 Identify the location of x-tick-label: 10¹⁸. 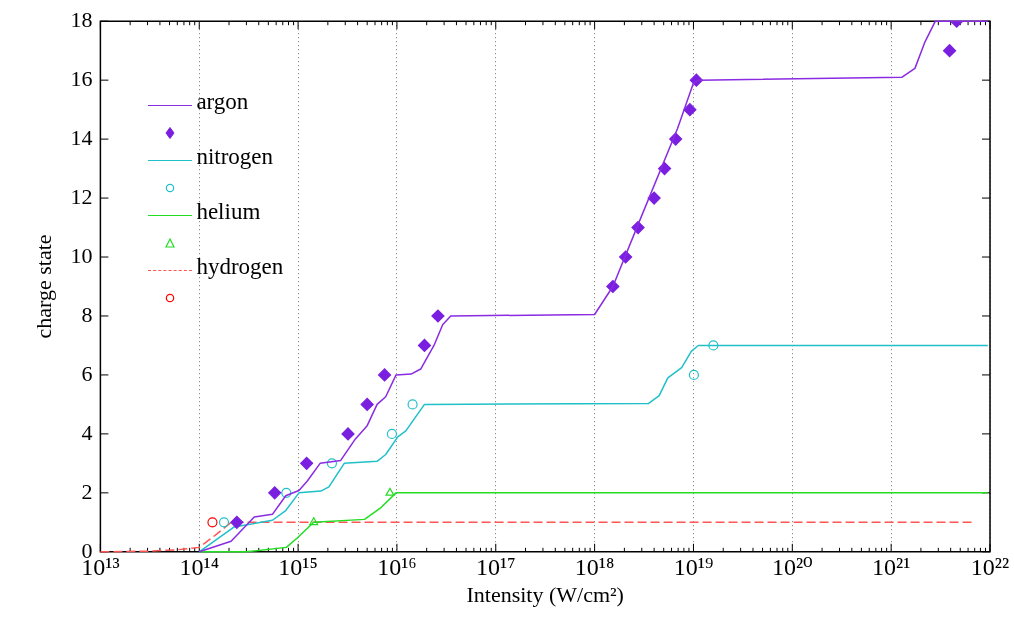
(594, 567).